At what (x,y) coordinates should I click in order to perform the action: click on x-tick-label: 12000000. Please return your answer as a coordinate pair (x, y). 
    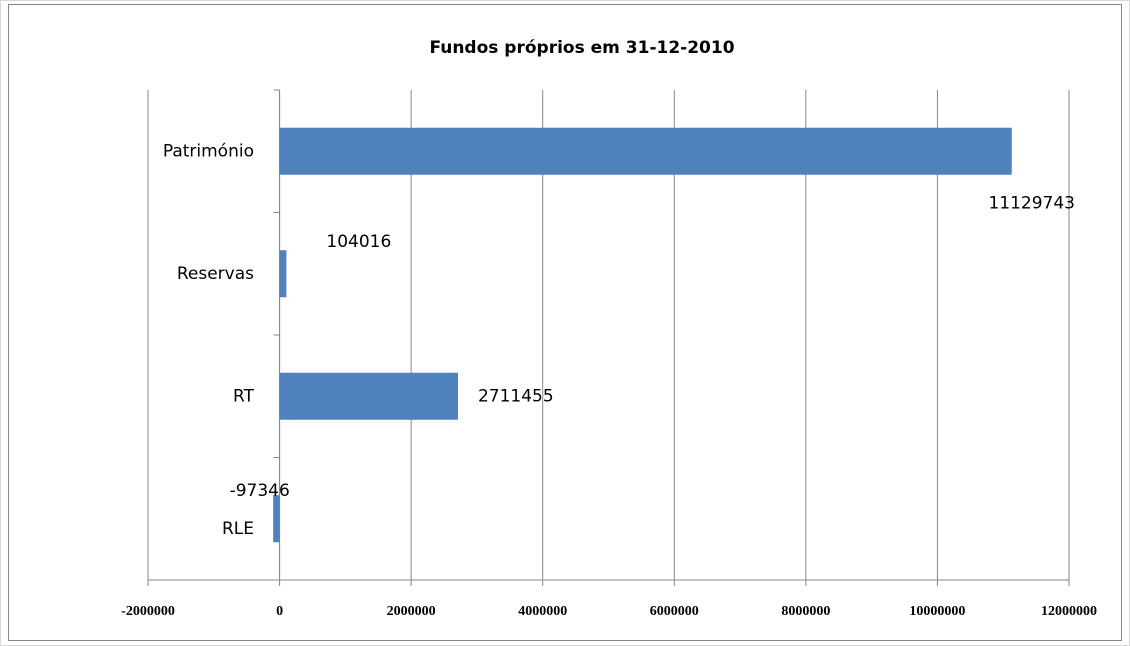
    Looking at the image, I should click on (1069, 611).